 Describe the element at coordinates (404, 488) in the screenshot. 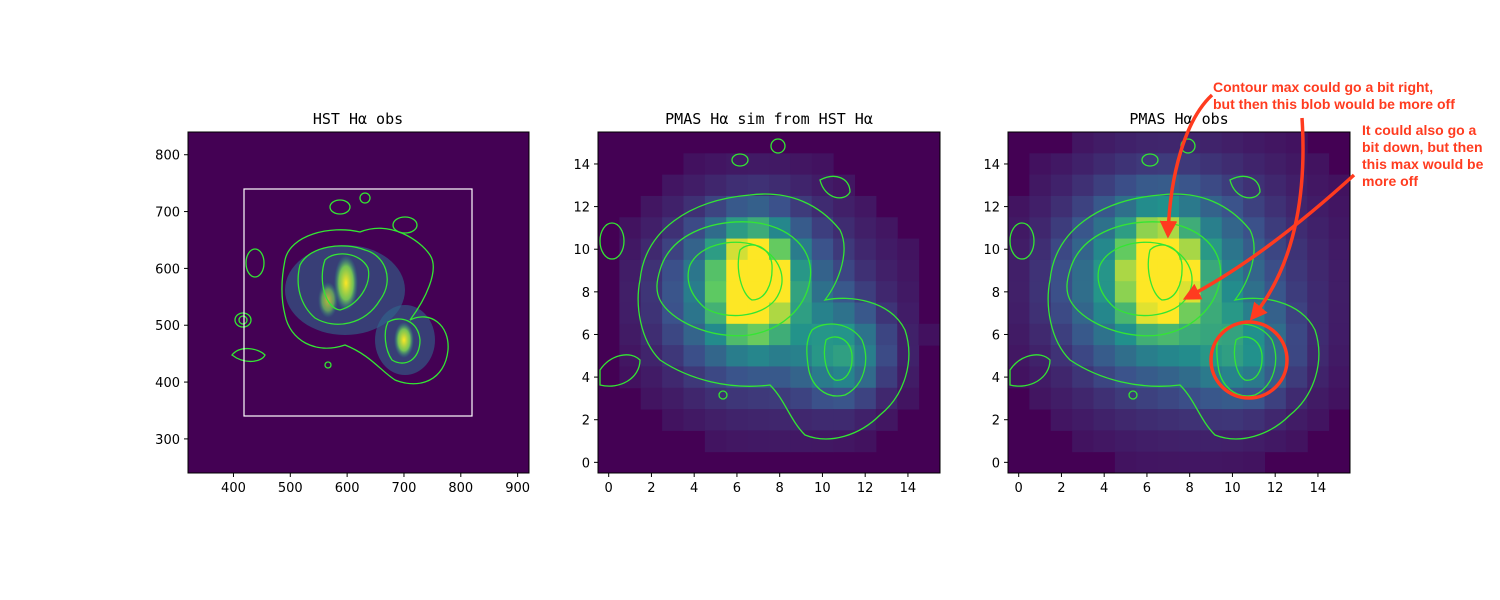

I see `x-tick-label: 700` at that location.